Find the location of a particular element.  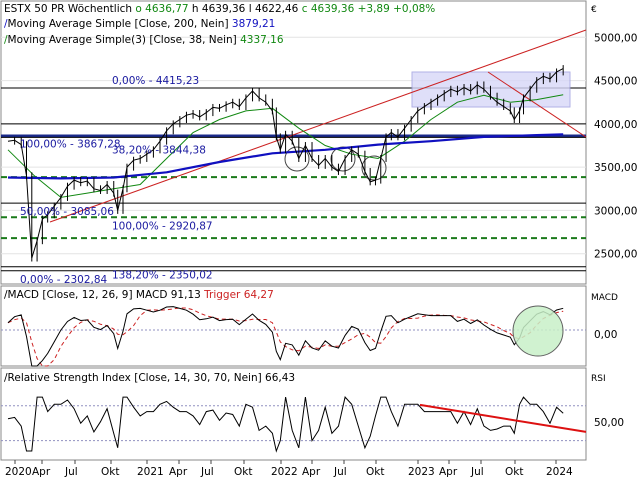

rsi-line is located at coordinates (285, 424).